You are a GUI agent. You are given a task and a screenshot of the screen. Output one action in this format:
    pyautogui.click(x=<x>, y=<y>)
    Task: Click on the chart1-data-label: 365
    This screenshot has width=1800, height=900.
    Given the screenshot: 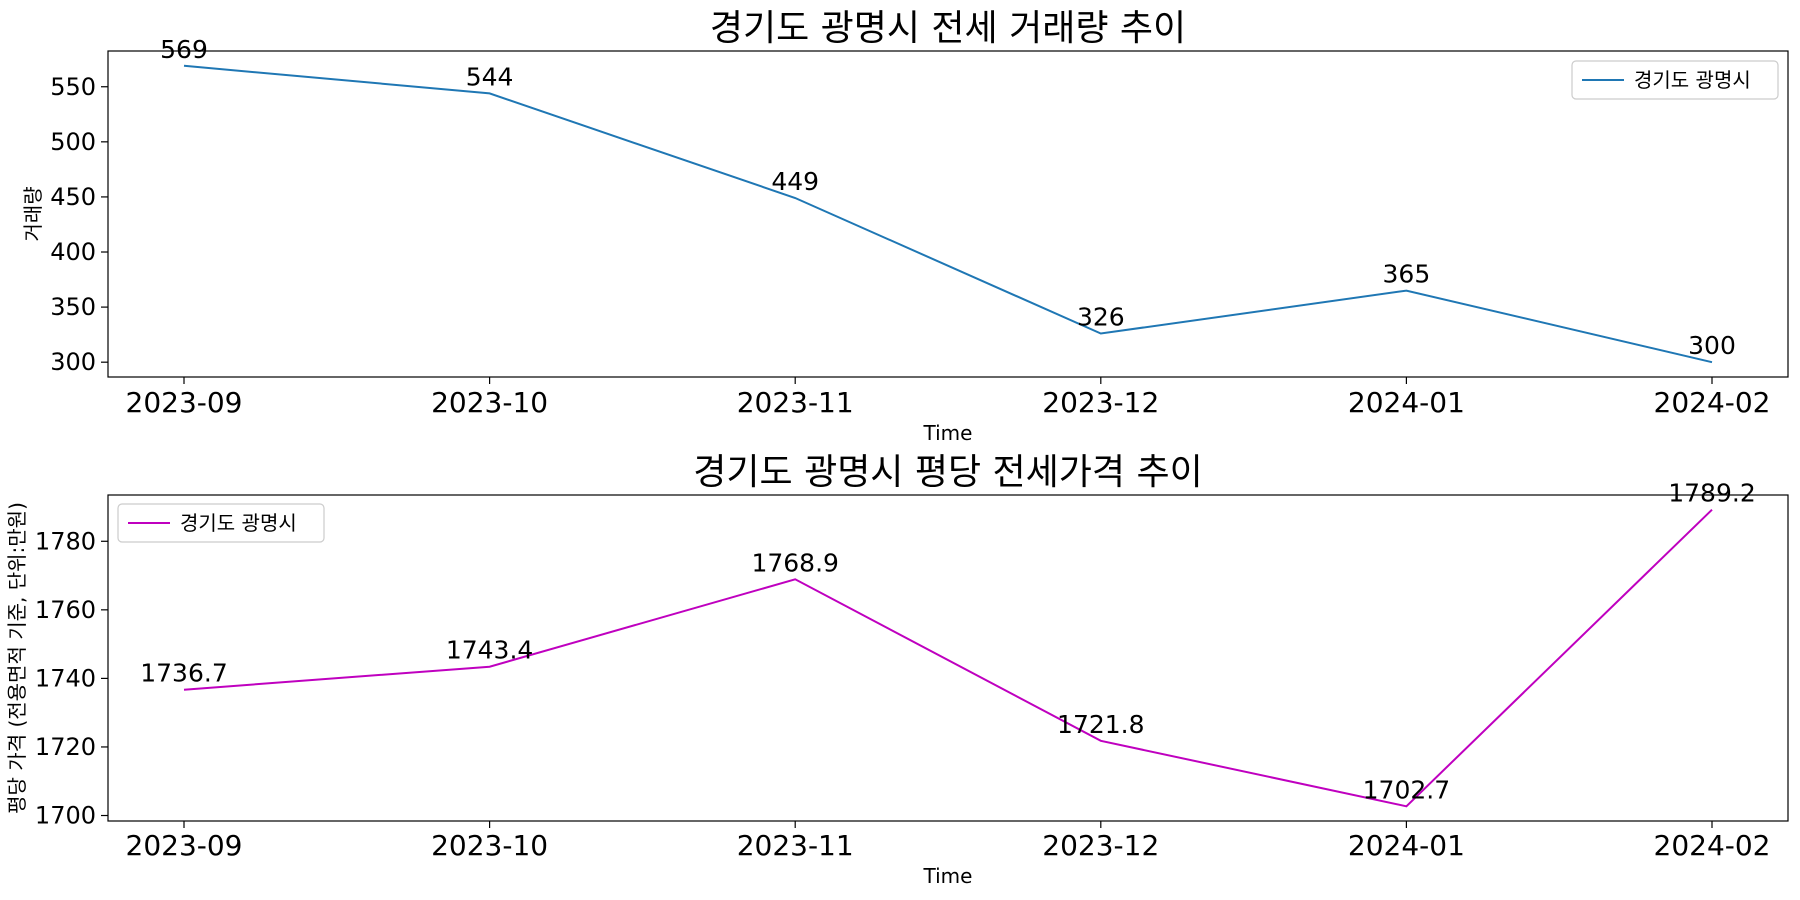 What is the action you would take?
    pyautogui.click(x=1407, y=274)
    